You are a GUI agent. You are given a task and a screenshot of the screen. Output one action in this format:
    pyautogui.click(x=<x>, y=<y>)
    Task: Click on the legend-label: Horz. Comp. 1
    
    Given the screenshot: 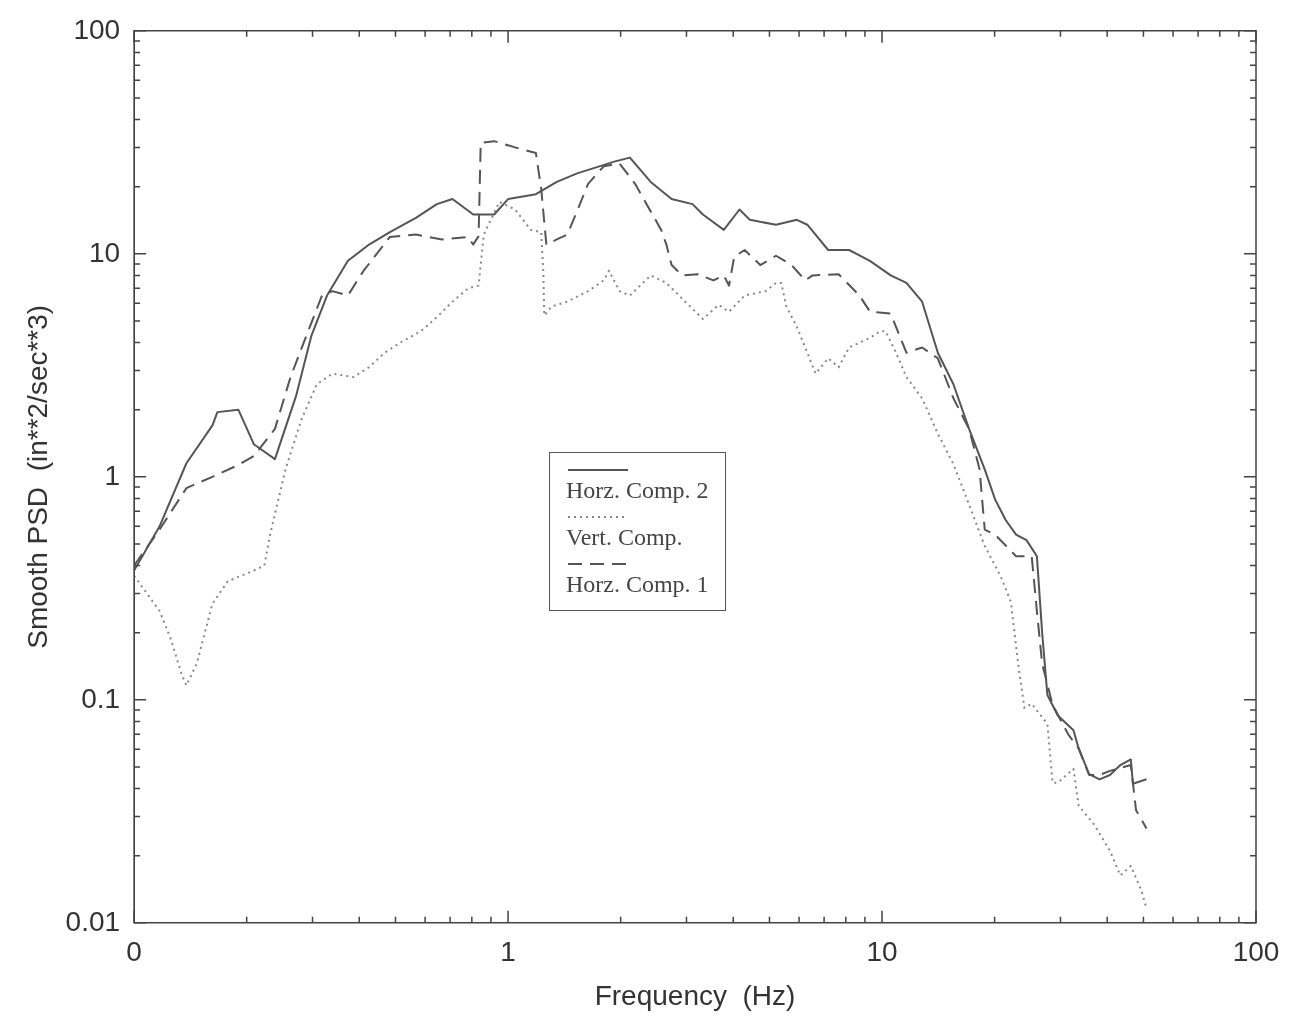 What is the action you would take?
    pyautogui.click(x=637, y=585)
    